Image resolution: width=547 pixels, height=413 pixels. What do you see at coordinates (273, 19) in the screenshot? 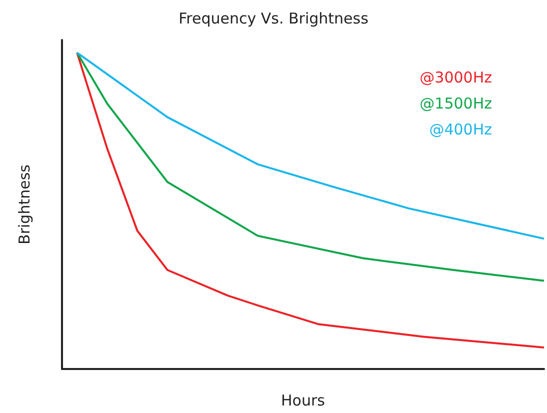
I see `chart-title: Frequency Vs. Brightness` at bounding box center [273, 19].